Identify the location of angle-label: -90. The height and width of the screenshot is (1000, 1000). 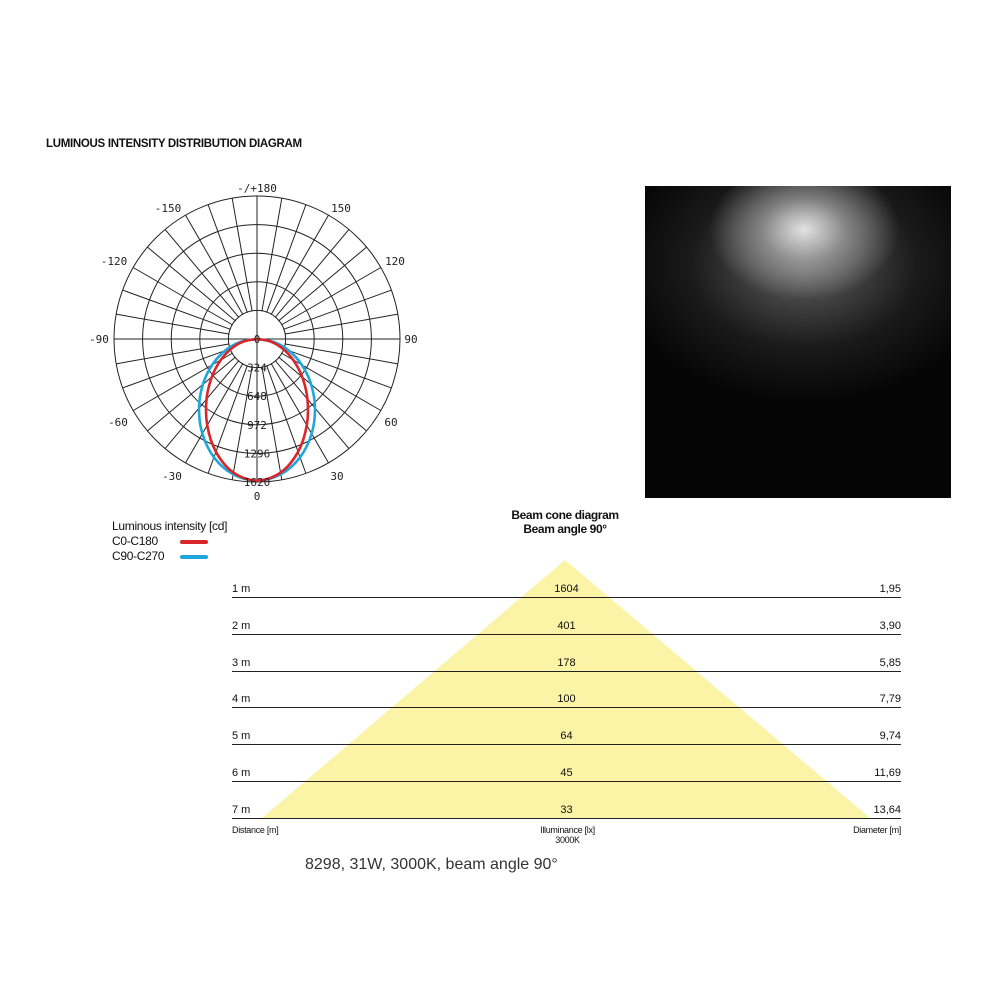
(99, 339).